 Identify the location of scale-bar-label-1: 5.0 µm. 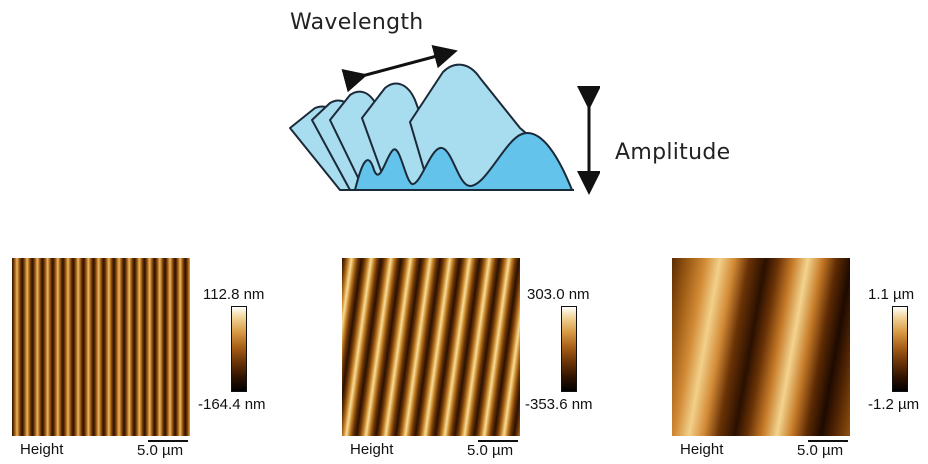
(160, 450).